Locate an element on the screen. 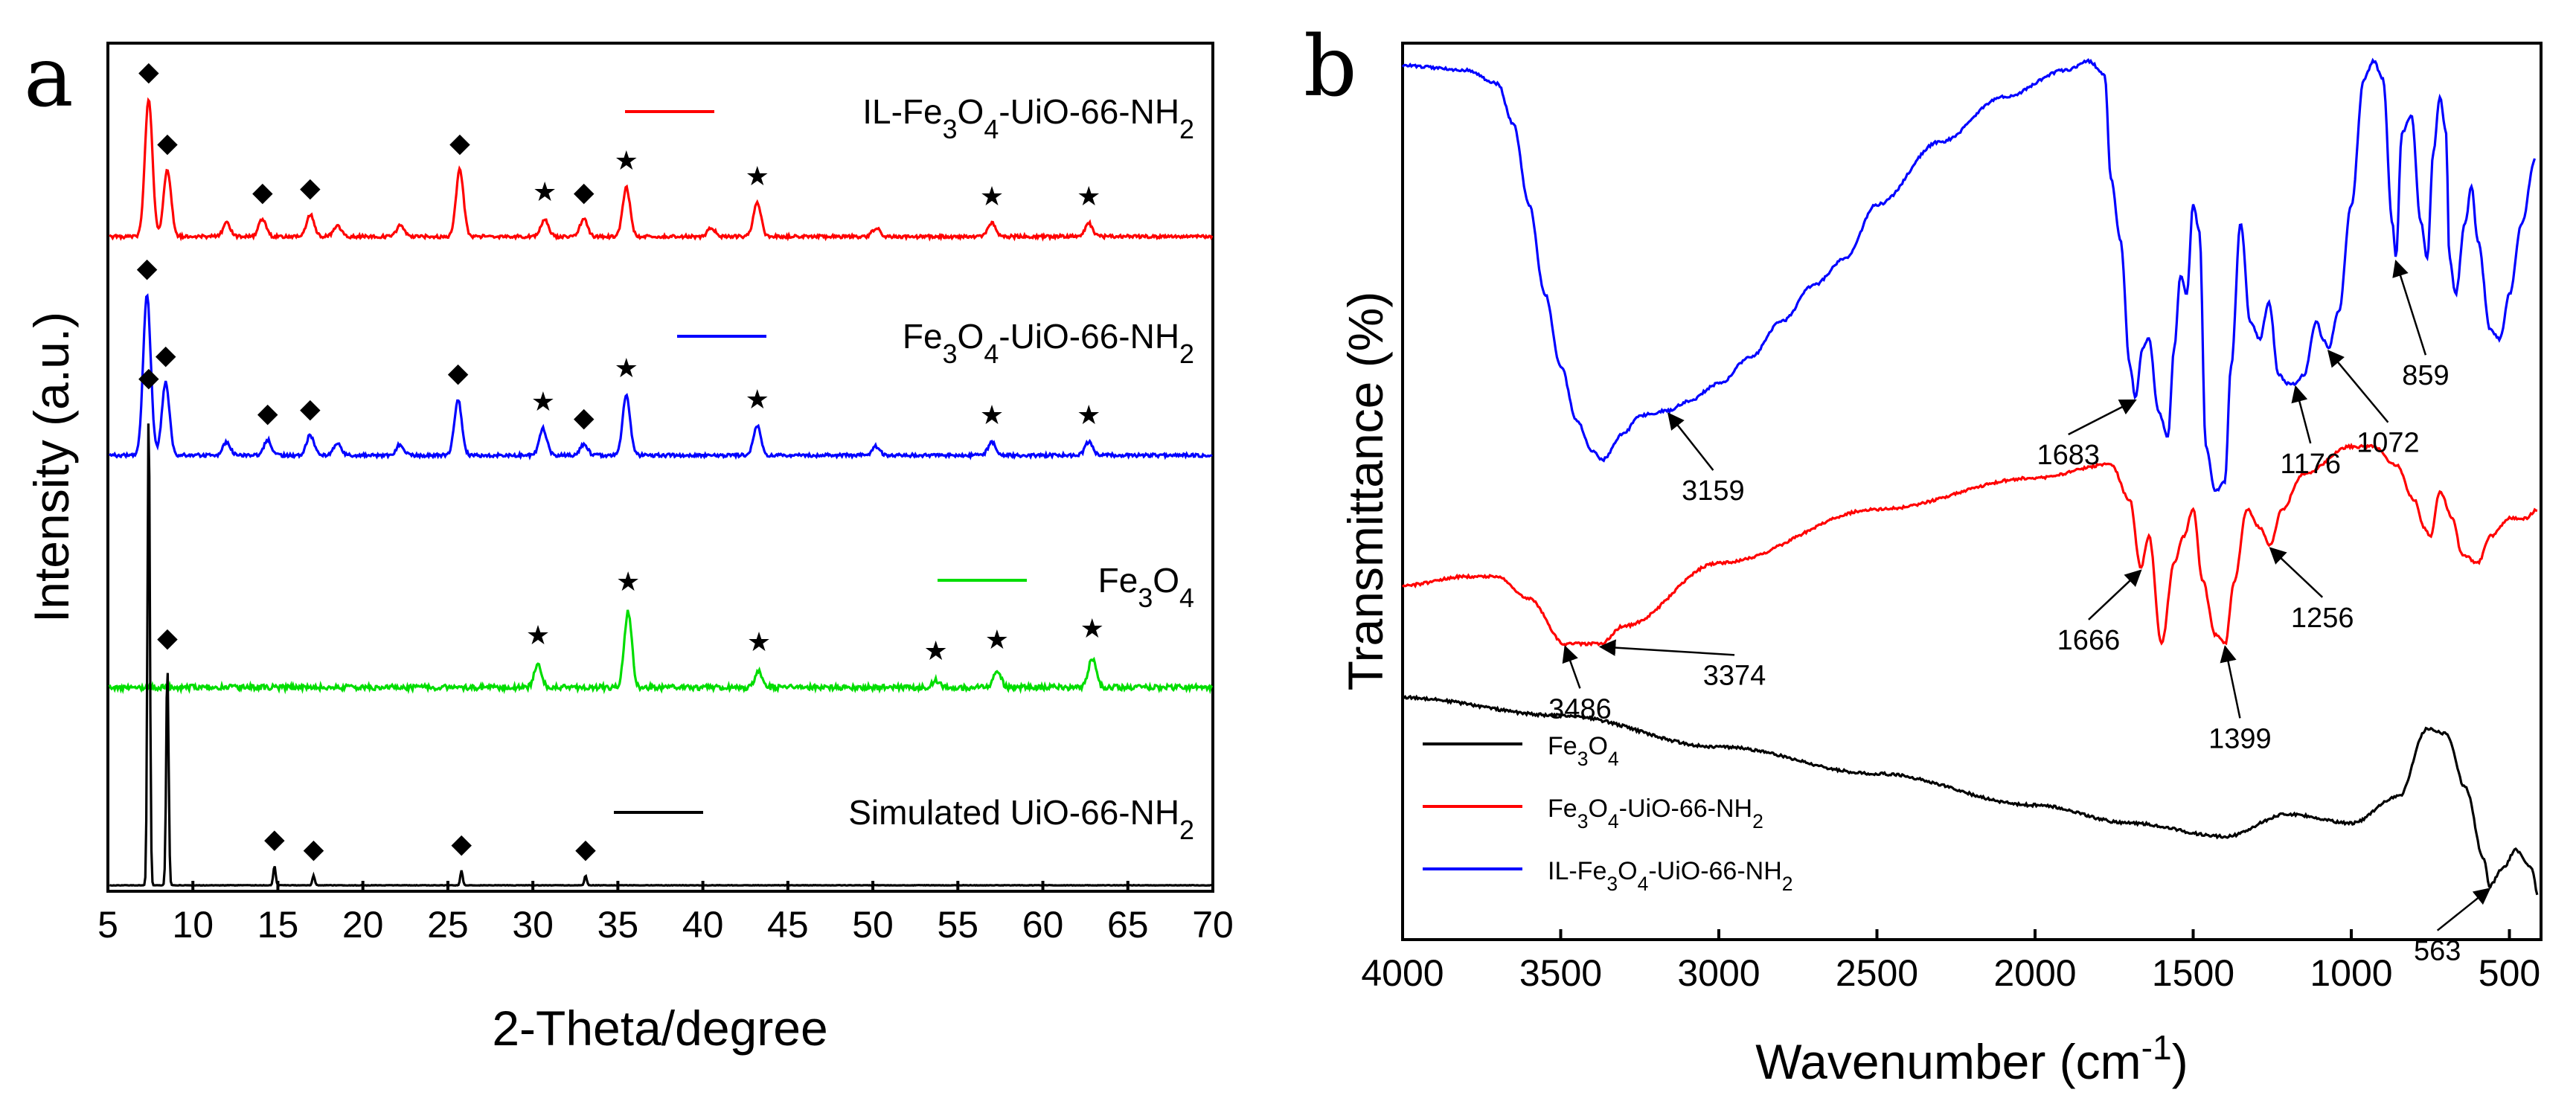 Image resolution: width=2576 pixels, height=1107 pixels. panel-b-x-tick-label: 1000 is located at coordinates (2351, 973).